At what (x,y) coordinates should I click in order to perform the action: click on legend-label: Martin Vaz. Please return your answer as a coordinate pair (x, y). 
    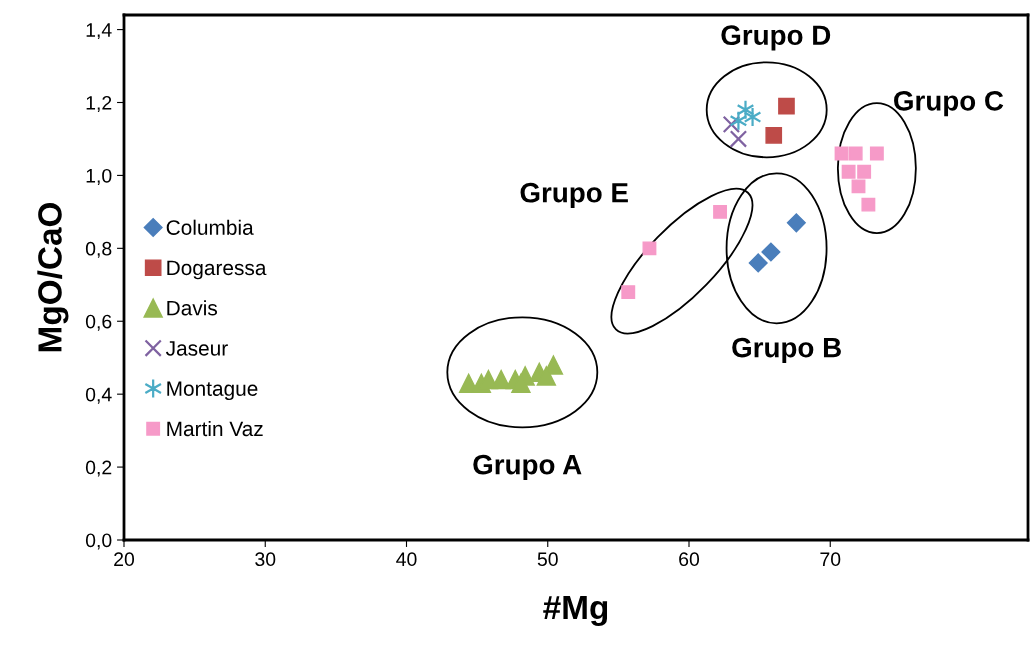
    Looking at the image, I should click on (215, 428).